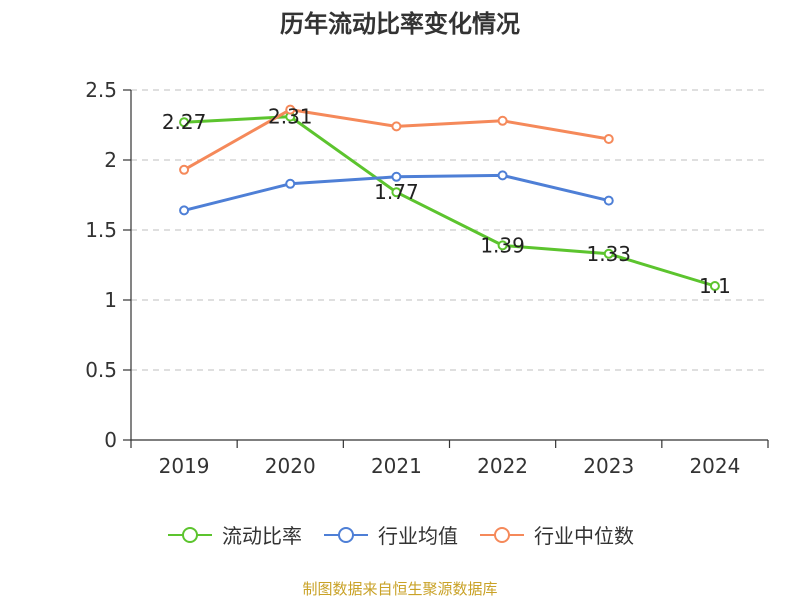  What do you see at coordinates (110, 300) in the screenshot?
I see `y-tick-label: 1` at bounding box center [110, 300].